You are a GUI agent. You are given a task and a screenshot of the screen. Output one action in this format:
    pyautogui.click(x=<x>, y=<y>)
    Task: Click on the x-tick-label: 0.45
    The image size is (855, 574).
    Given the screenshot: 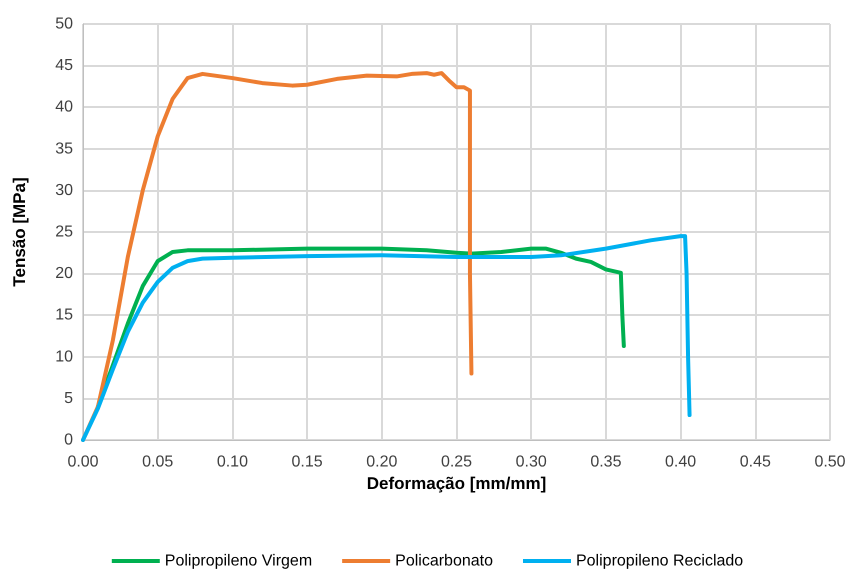 What is the action you would take?
    pyautogui.click(x=755, y=462)
    